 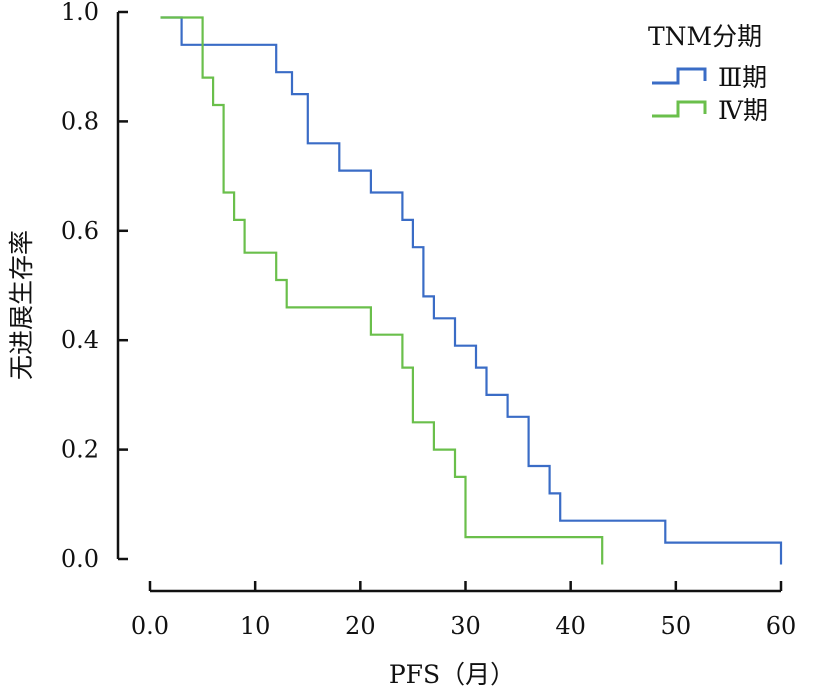 What do you see at coordinates (21, 305) in the screenshot?
I see `y-axis-title: 无进展生存率` at bounding box center [21, 305].